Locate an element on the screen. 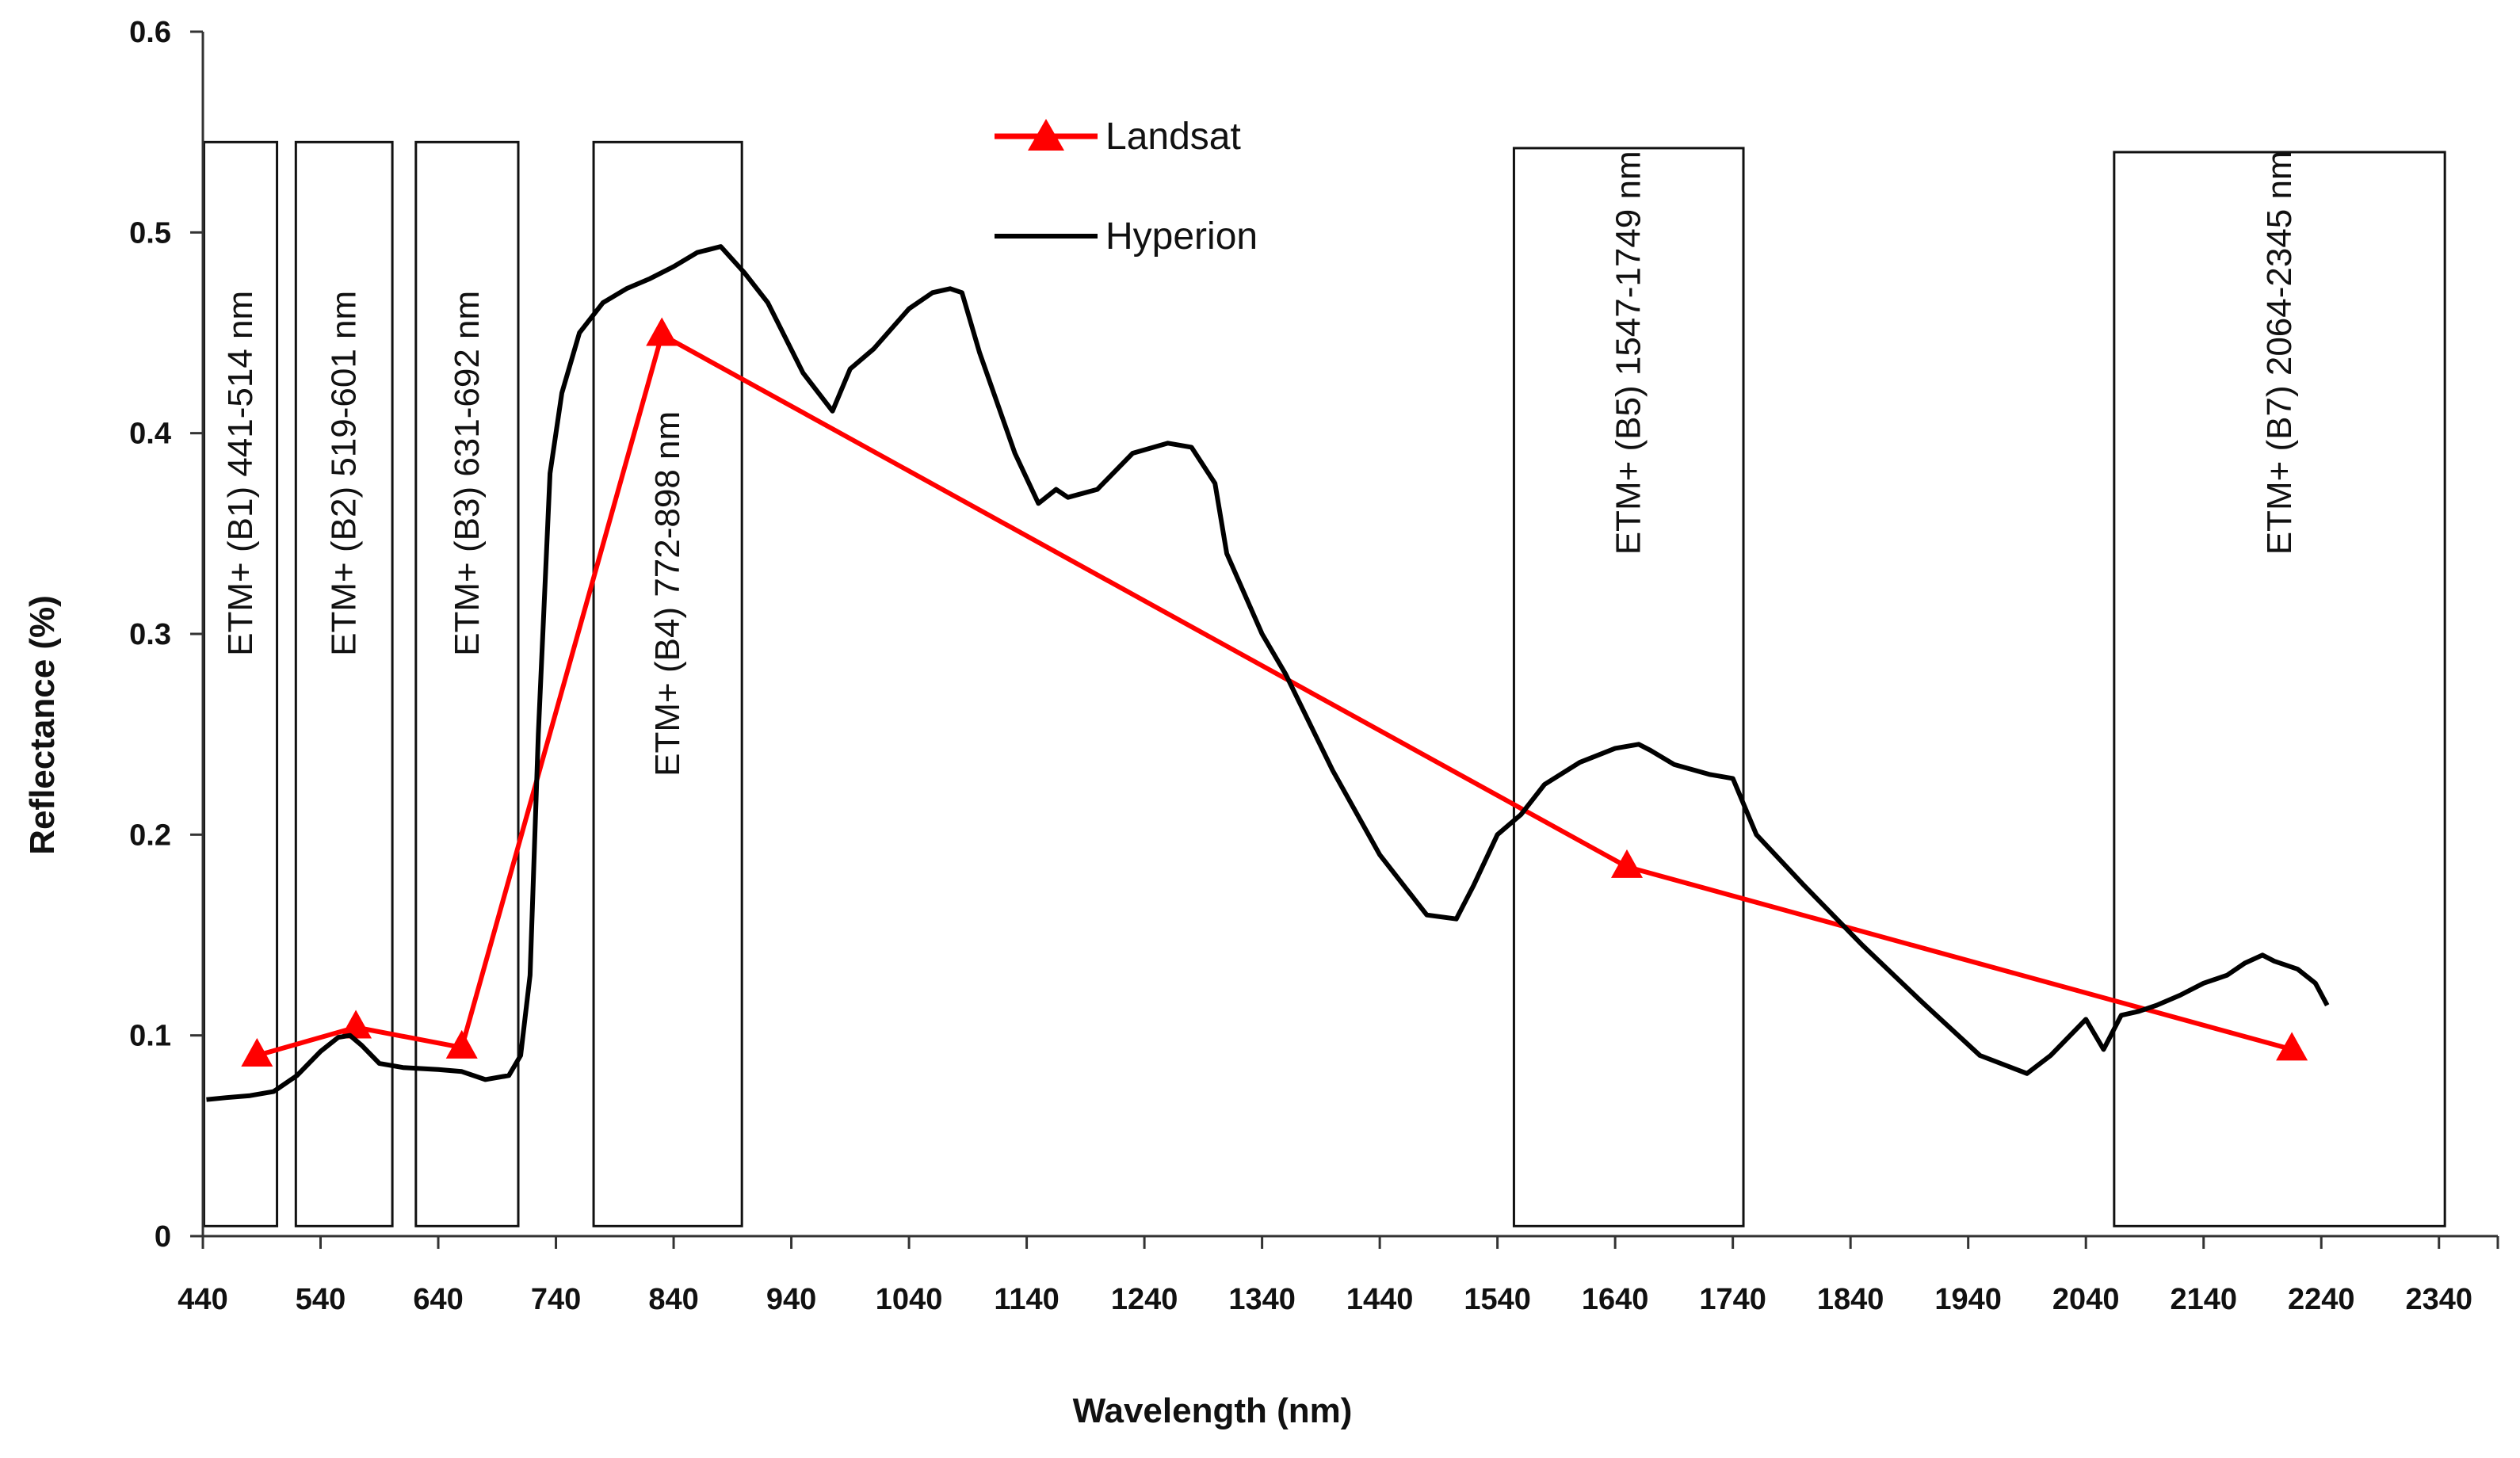  x-tick-label-540: 540 is located at coordinates (321, 1299).